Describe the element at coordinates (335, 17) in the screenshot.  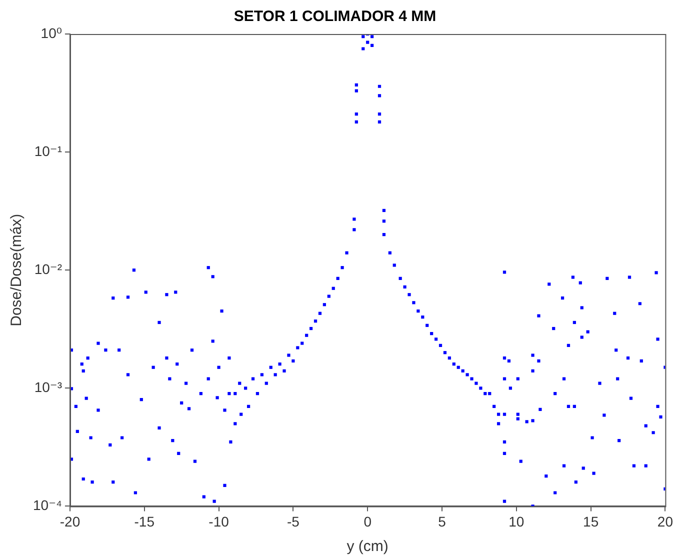
I see `chart-title: SETOR 1 COLIMADOR 4 MM` at that location.